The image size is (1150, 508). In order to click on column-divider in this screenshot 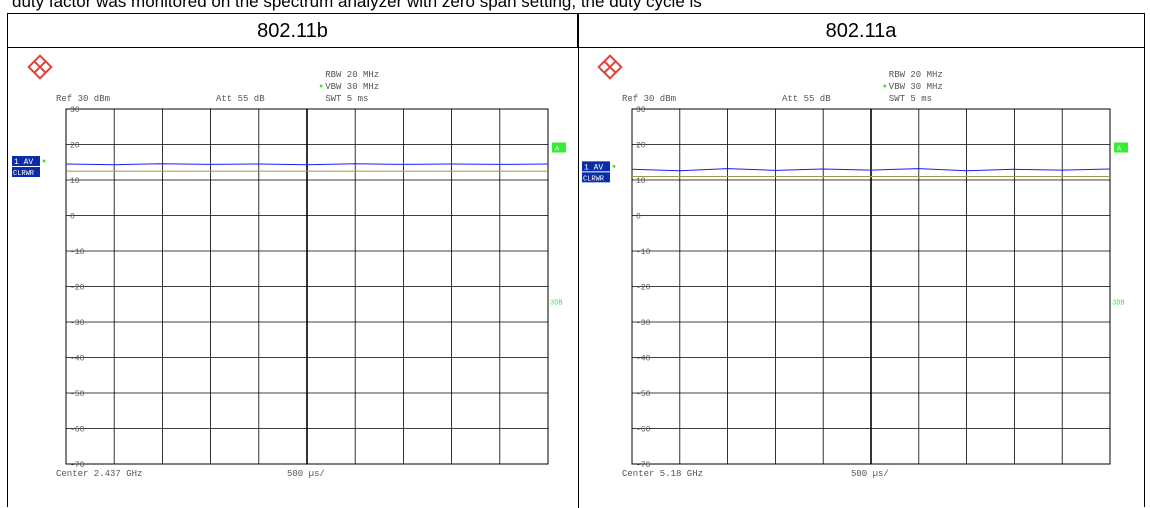, I will do `click(578, 261)`.